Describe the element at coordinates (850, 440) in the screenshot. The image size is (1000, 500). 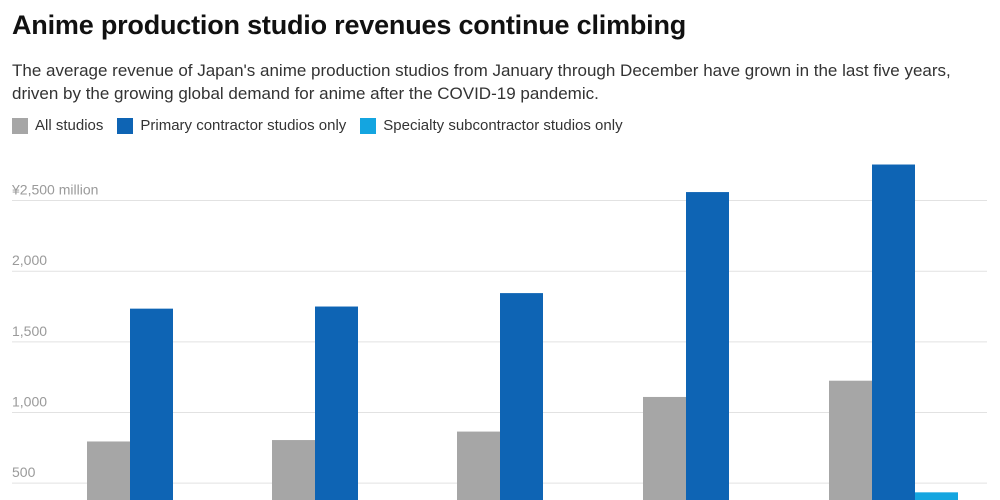
I see `bar-series0-group4` at that location.